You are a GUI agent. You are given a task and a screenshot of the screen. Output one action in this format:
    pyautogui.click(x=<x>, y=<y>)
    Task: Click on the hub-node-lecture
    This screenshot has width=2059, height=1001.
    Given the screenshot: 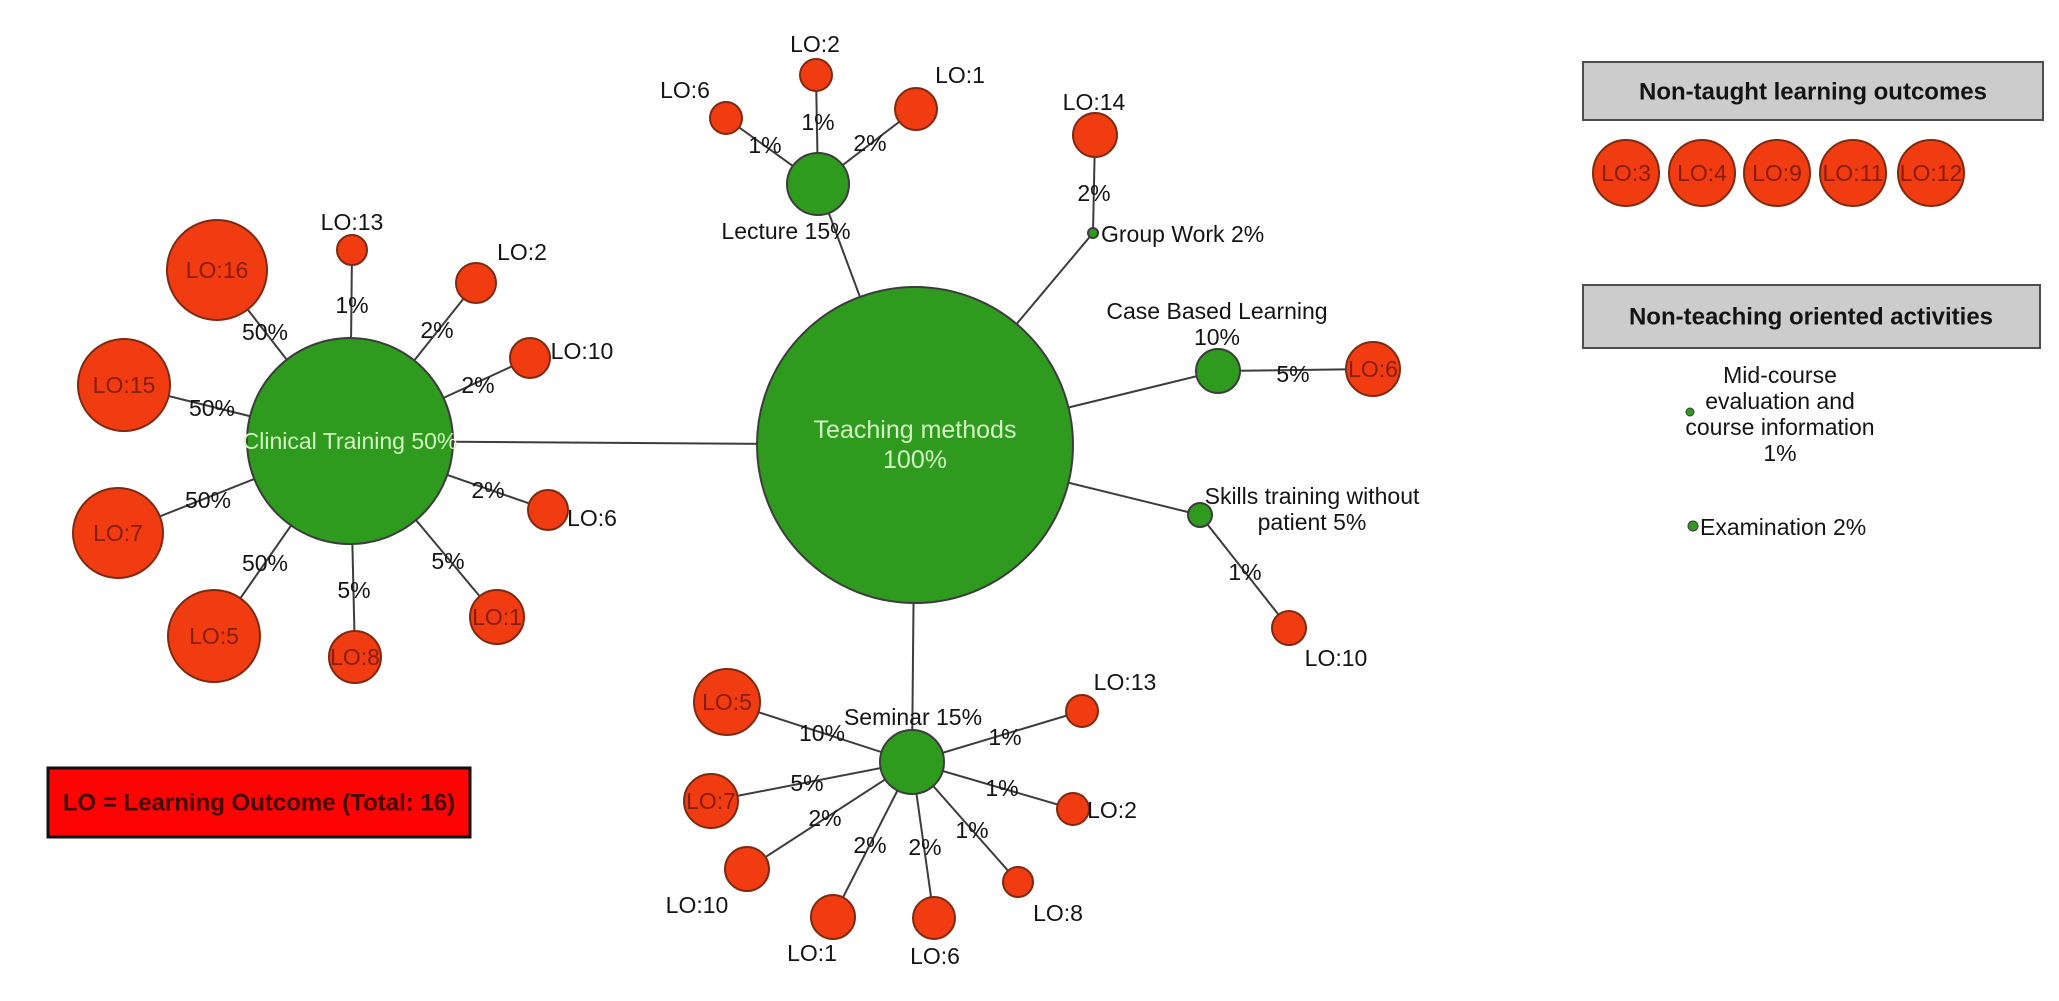 What is the action you would take?
    pyautogui.click(x=818, y=184)
    